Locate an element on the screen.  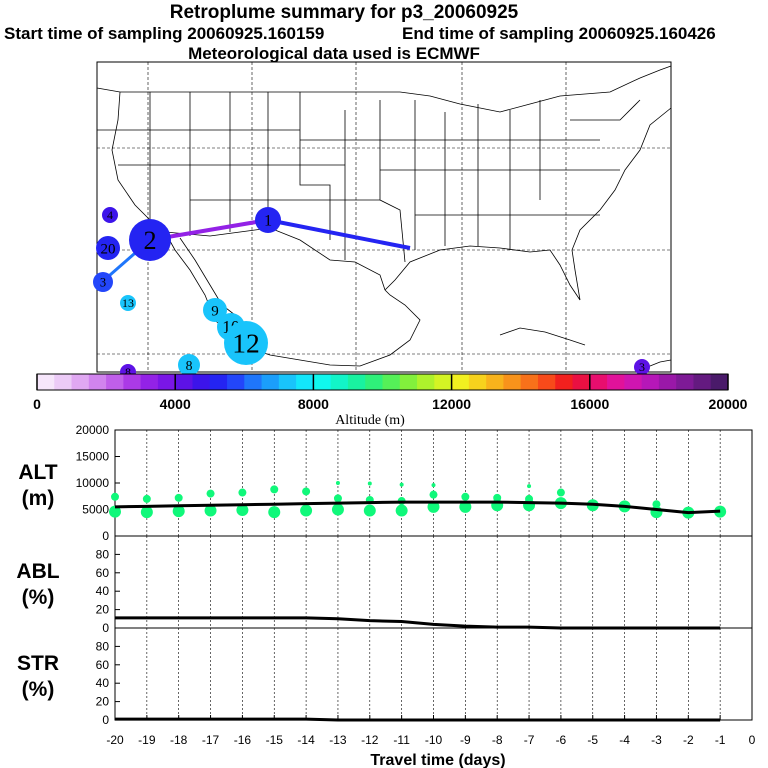
x-tick-label: -20 is located at coordinates (115, 740).